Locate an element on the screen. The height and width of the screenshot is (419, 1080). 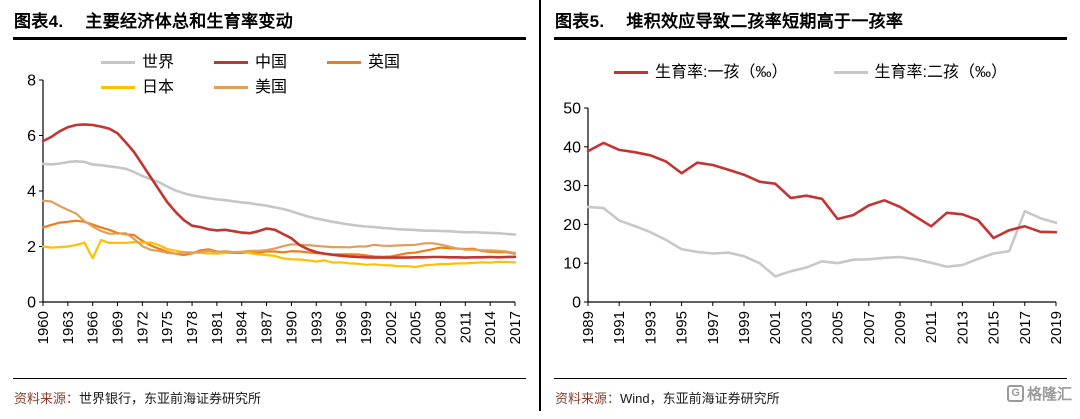
x-tick-label: 1963 is located at coordinates (68, 327).